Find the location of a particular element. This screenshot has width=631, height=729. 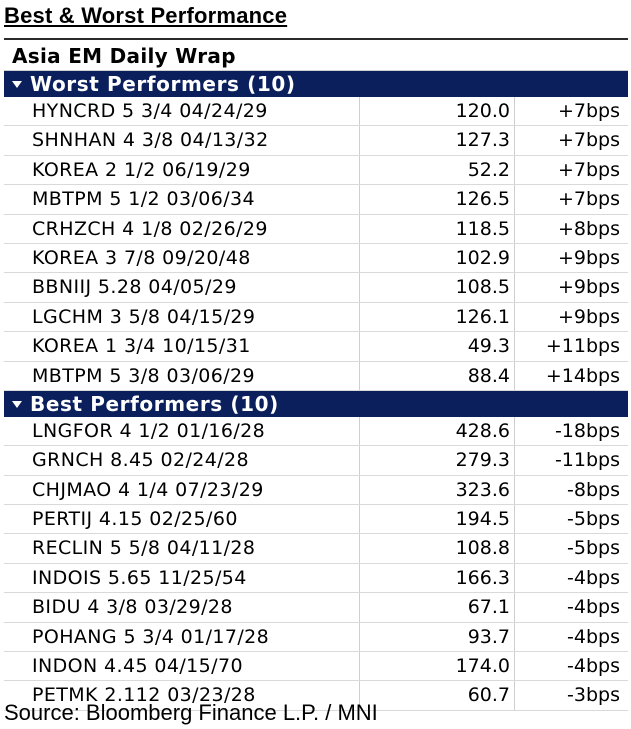

table-row: POHANG 5 3/4 01/17/28 93.7 -4bps is located at coordinates (316, 637).